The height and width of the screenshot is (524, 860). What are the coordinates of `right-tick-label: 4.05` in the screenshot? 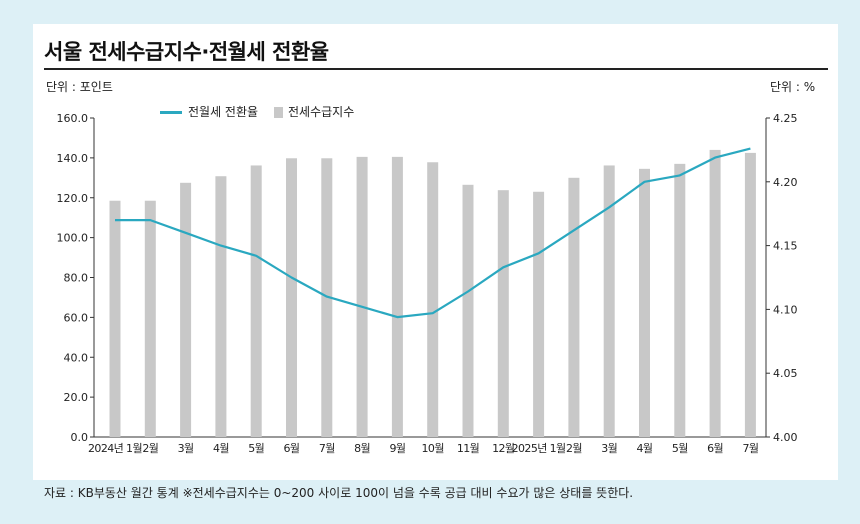 It's located at (785, 373).